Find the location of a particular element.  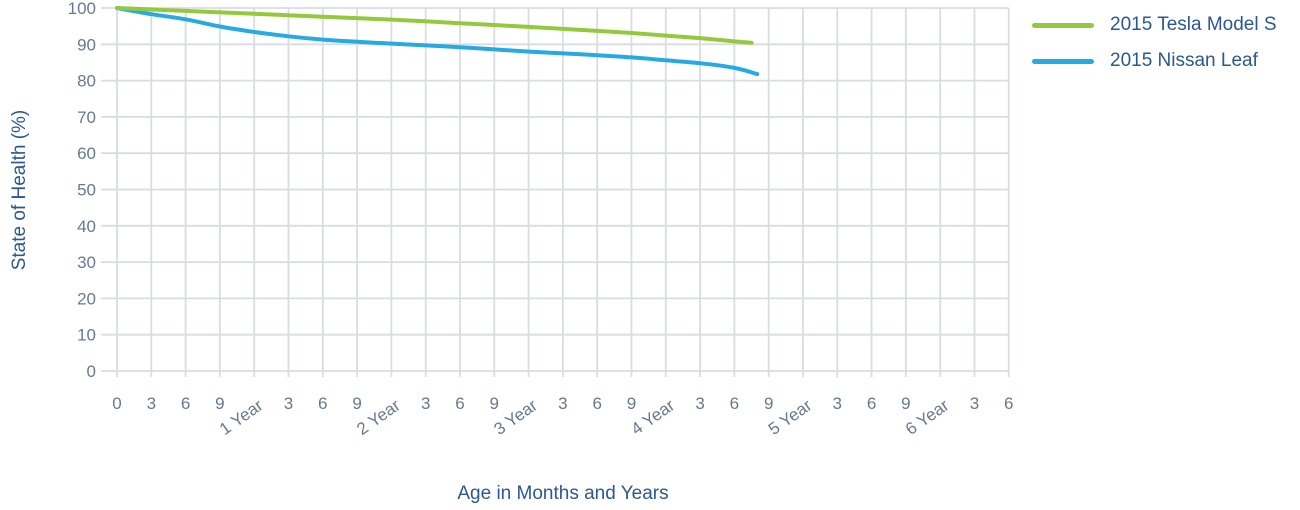

y-tick-label: 30 is located at coordinates (86, 262).